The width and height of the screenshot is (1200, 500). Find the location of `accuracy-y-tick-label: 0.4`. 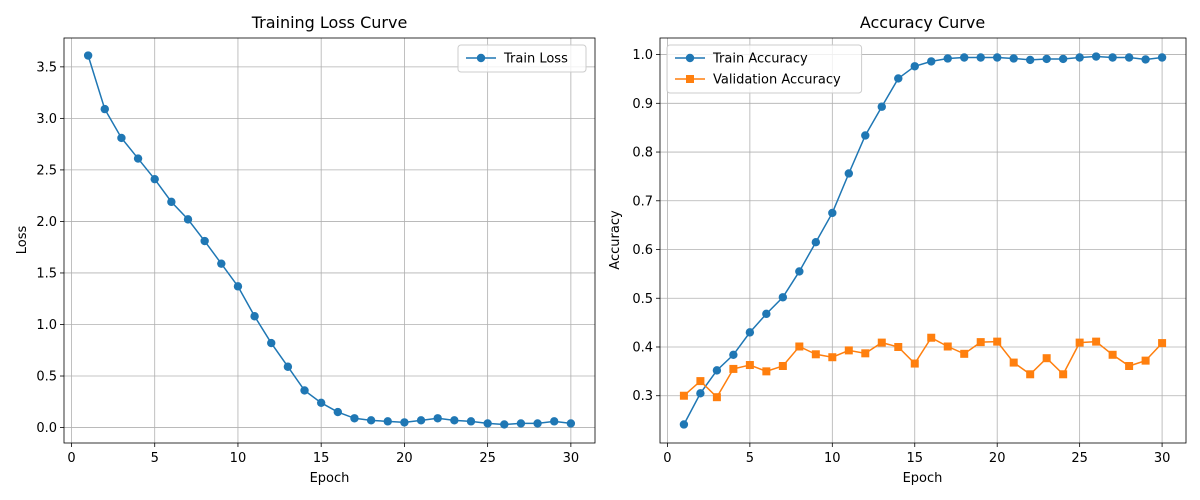

accuracy-y-tick-label: 0.4 is located at coordinates (642, 347).